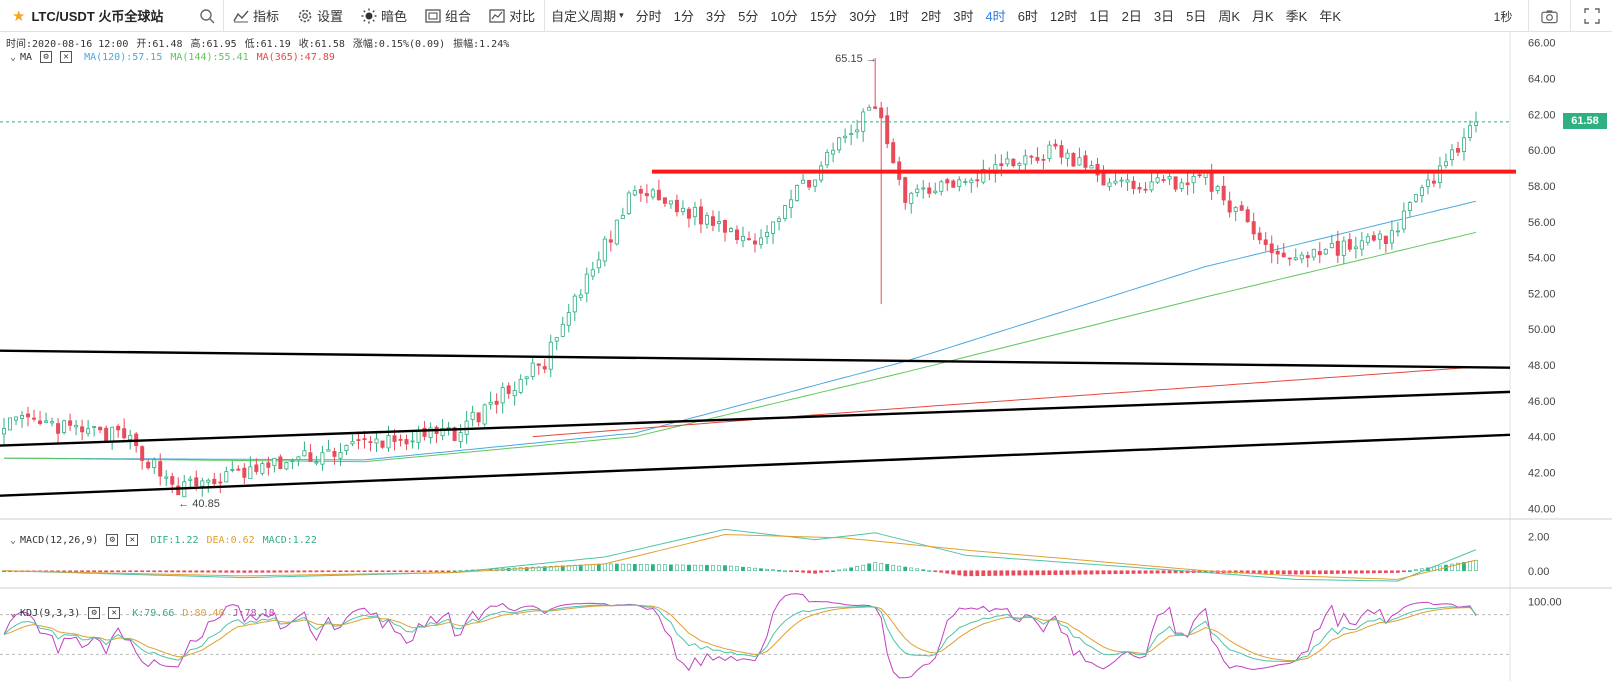 This screenshot has width=1612, height=681. I want to click on fullscreen-button, so click(1591, 16).